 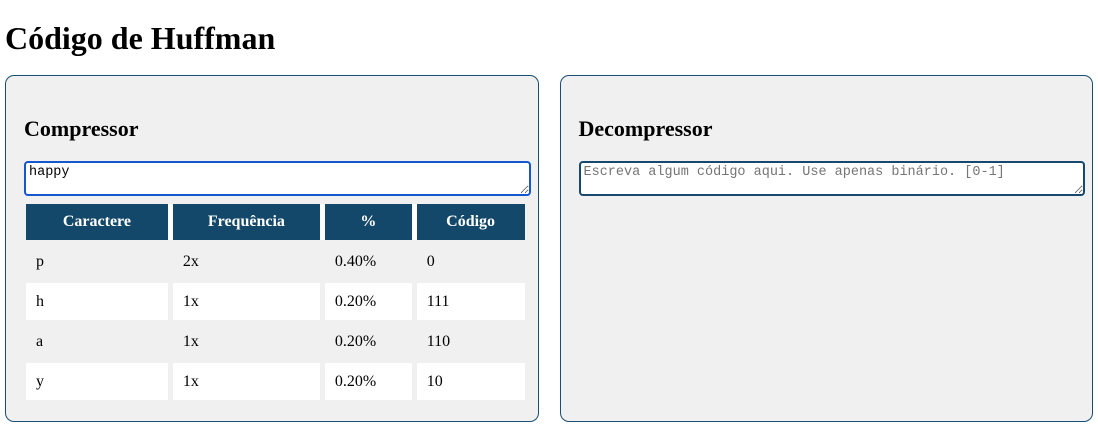 What do you see at coordinates (246, 222) in the screenshot?
I see `column-header-frequencia: Frequência` at bounding box center [246, 222].